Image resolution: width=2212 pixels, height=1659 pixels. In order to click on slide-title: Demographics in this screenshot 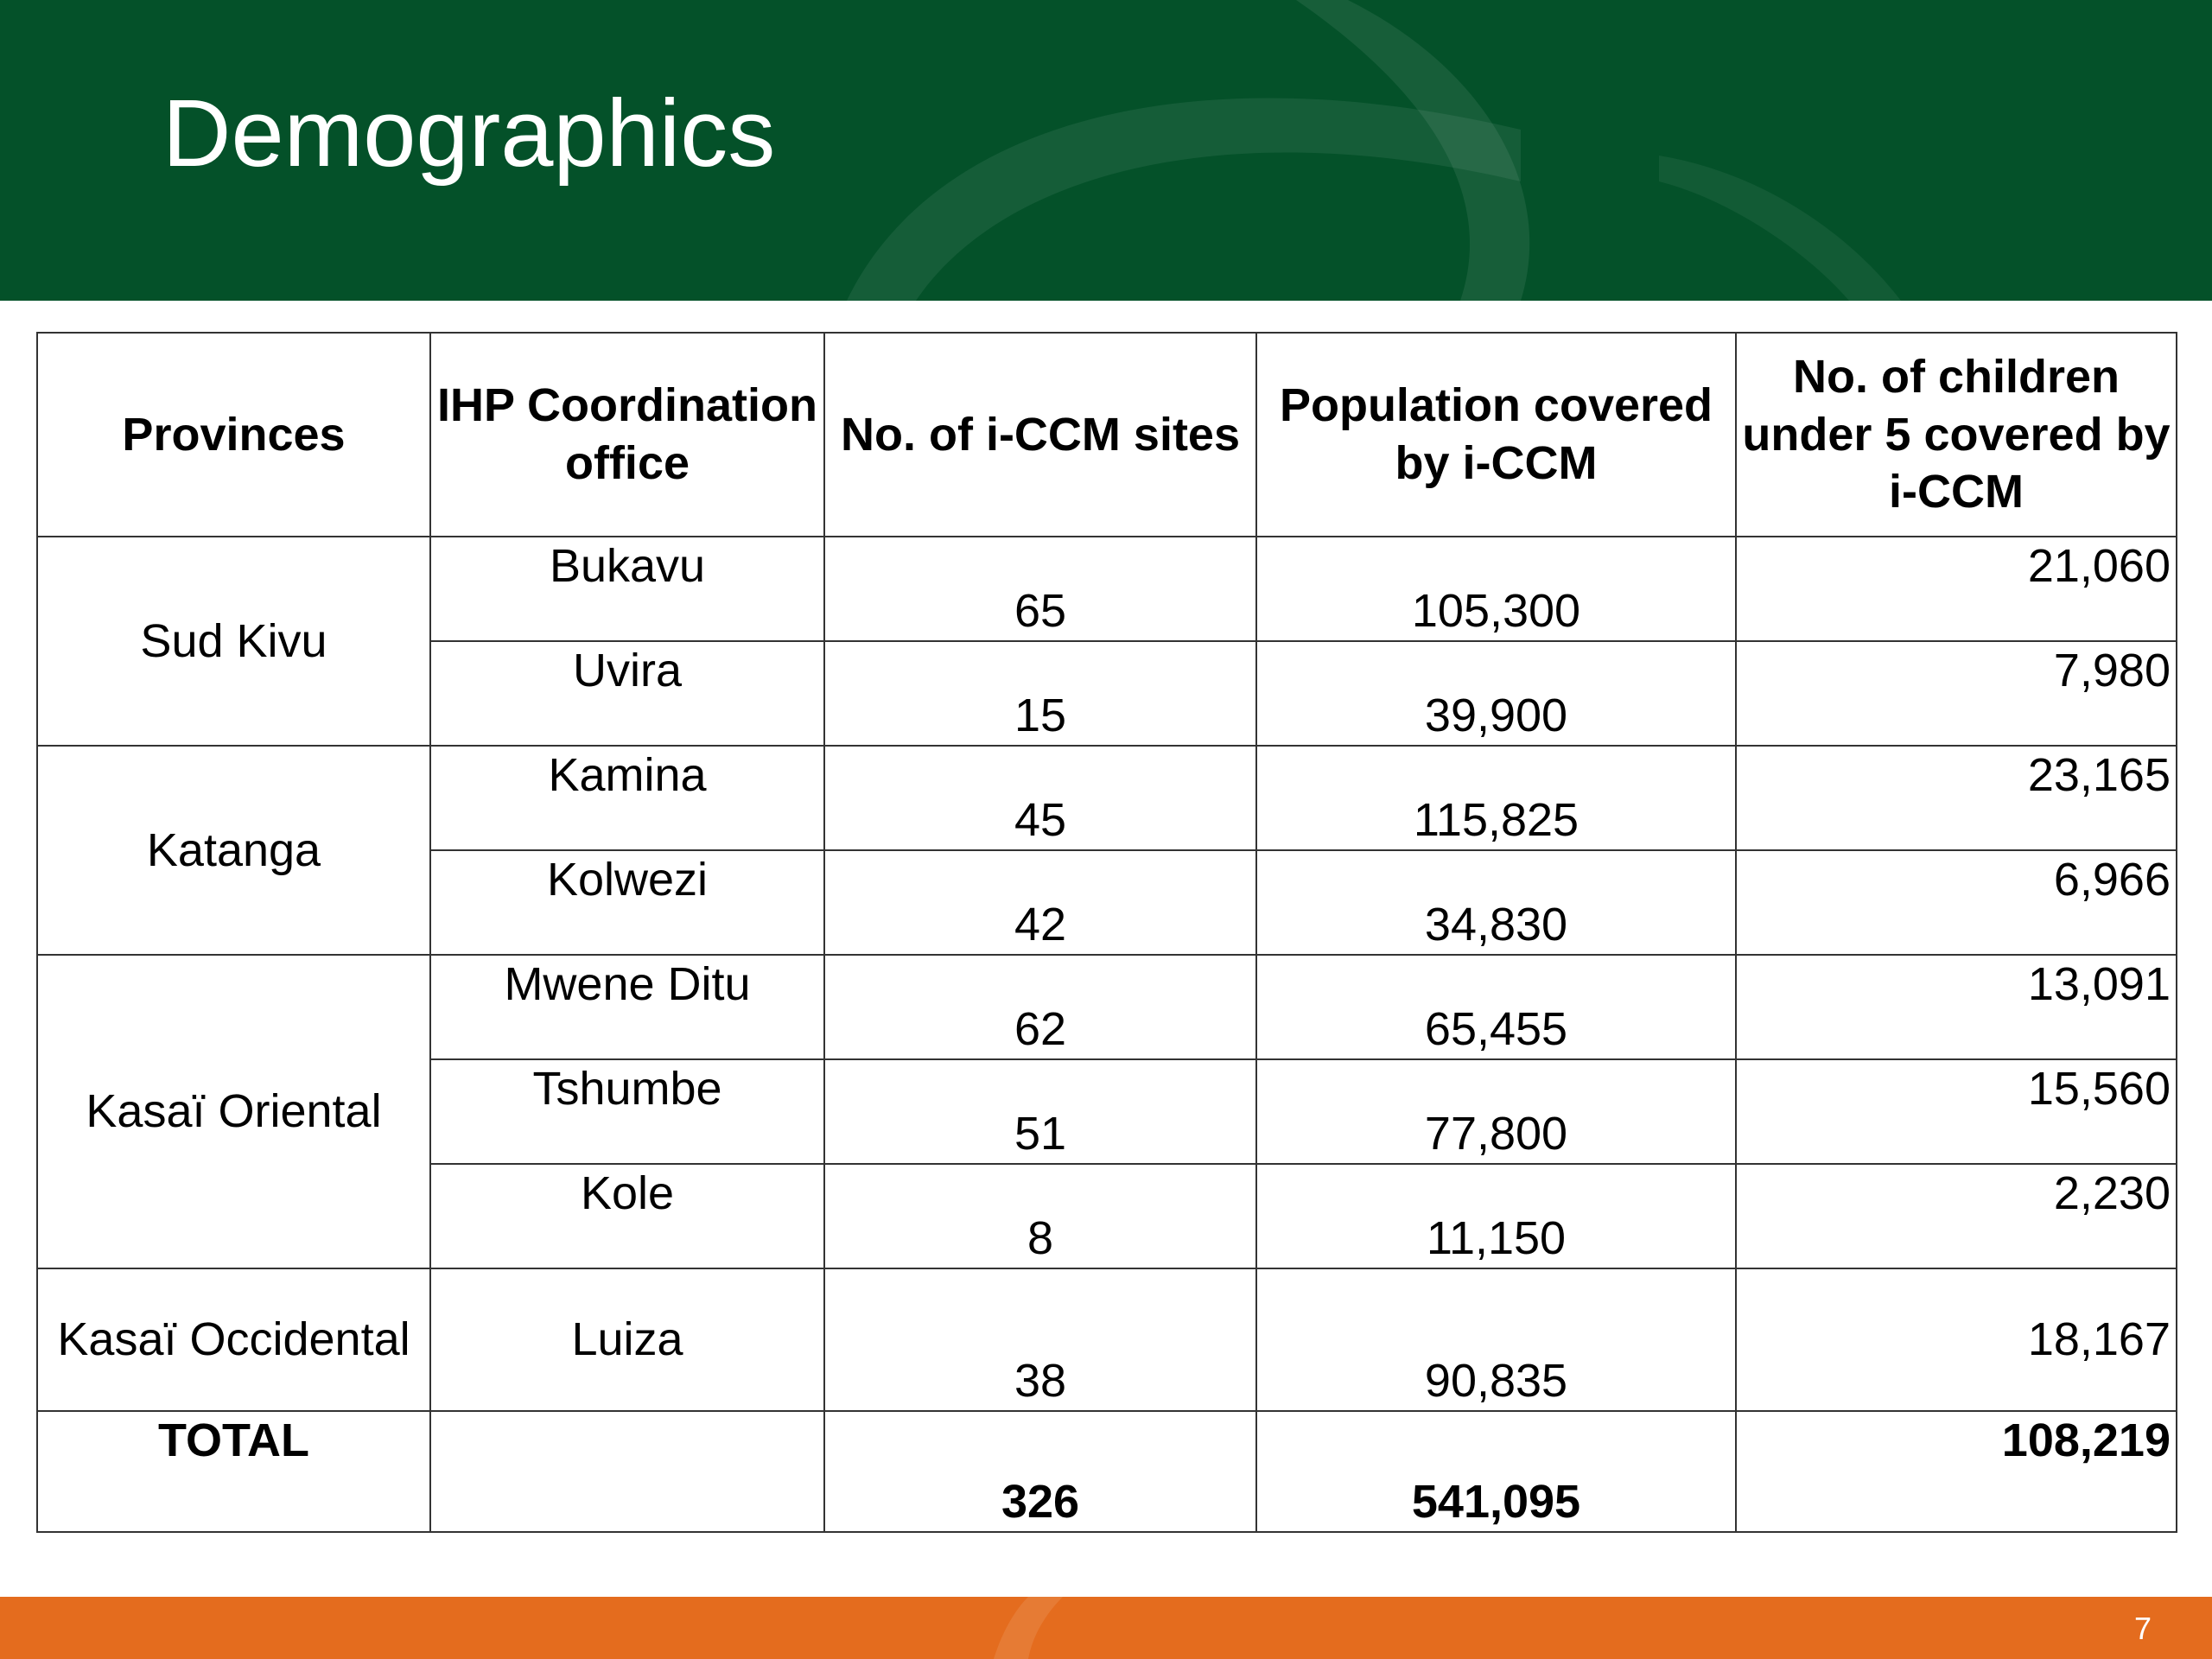, I will do `click(469, 133)`.